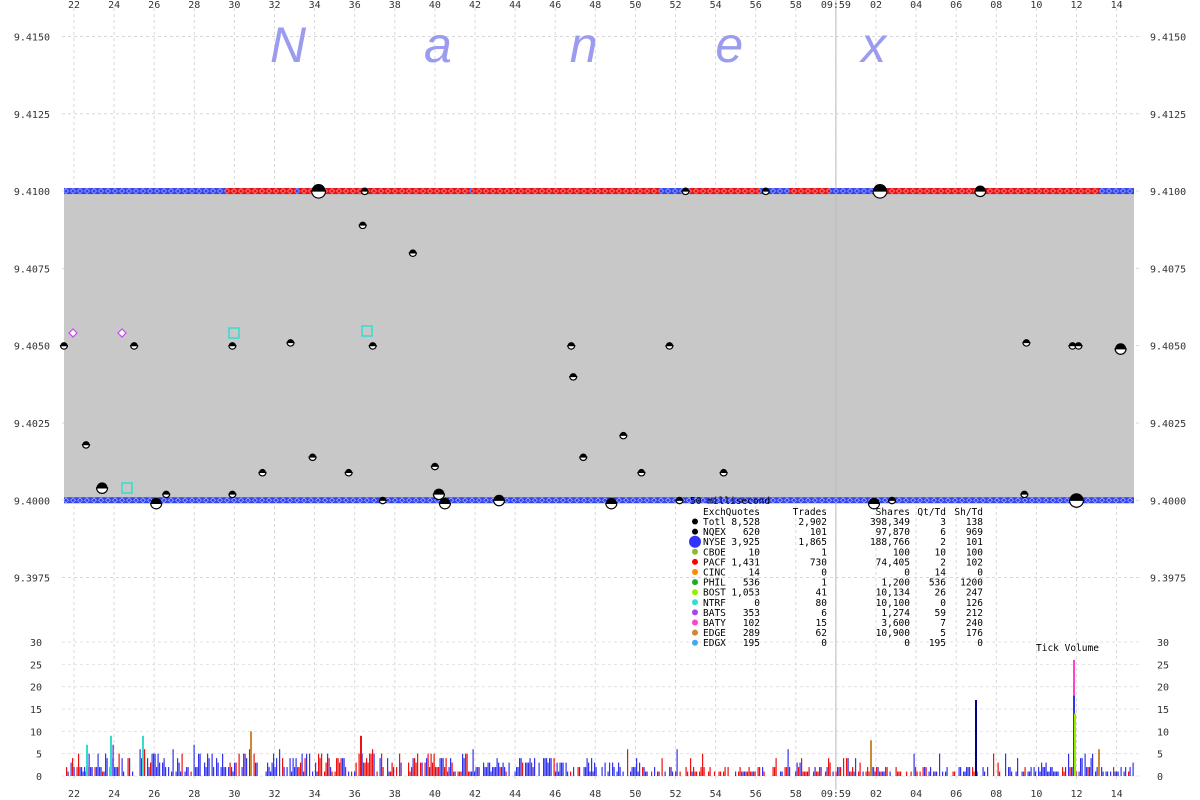 Image resolution: width=1200 pixels, height=800 pixels. What do you see at coordinates (895, 583) in the screenshot?
I see `table-cell: 1,200` at bounding box center [895, 583].